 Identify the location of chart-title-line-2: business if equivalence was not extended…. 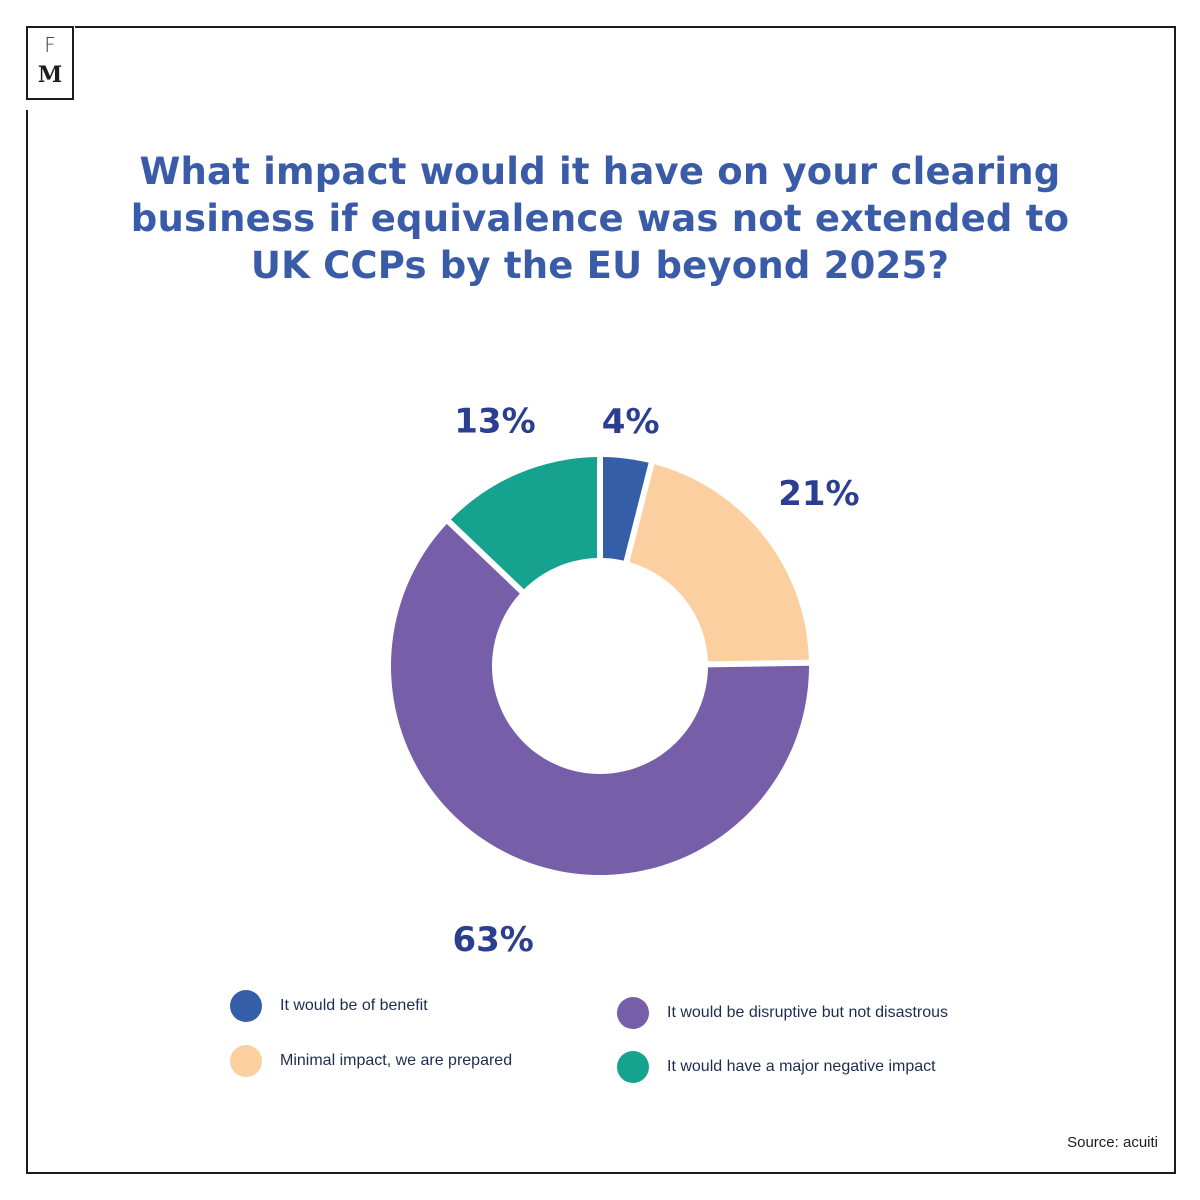
(600, 218).